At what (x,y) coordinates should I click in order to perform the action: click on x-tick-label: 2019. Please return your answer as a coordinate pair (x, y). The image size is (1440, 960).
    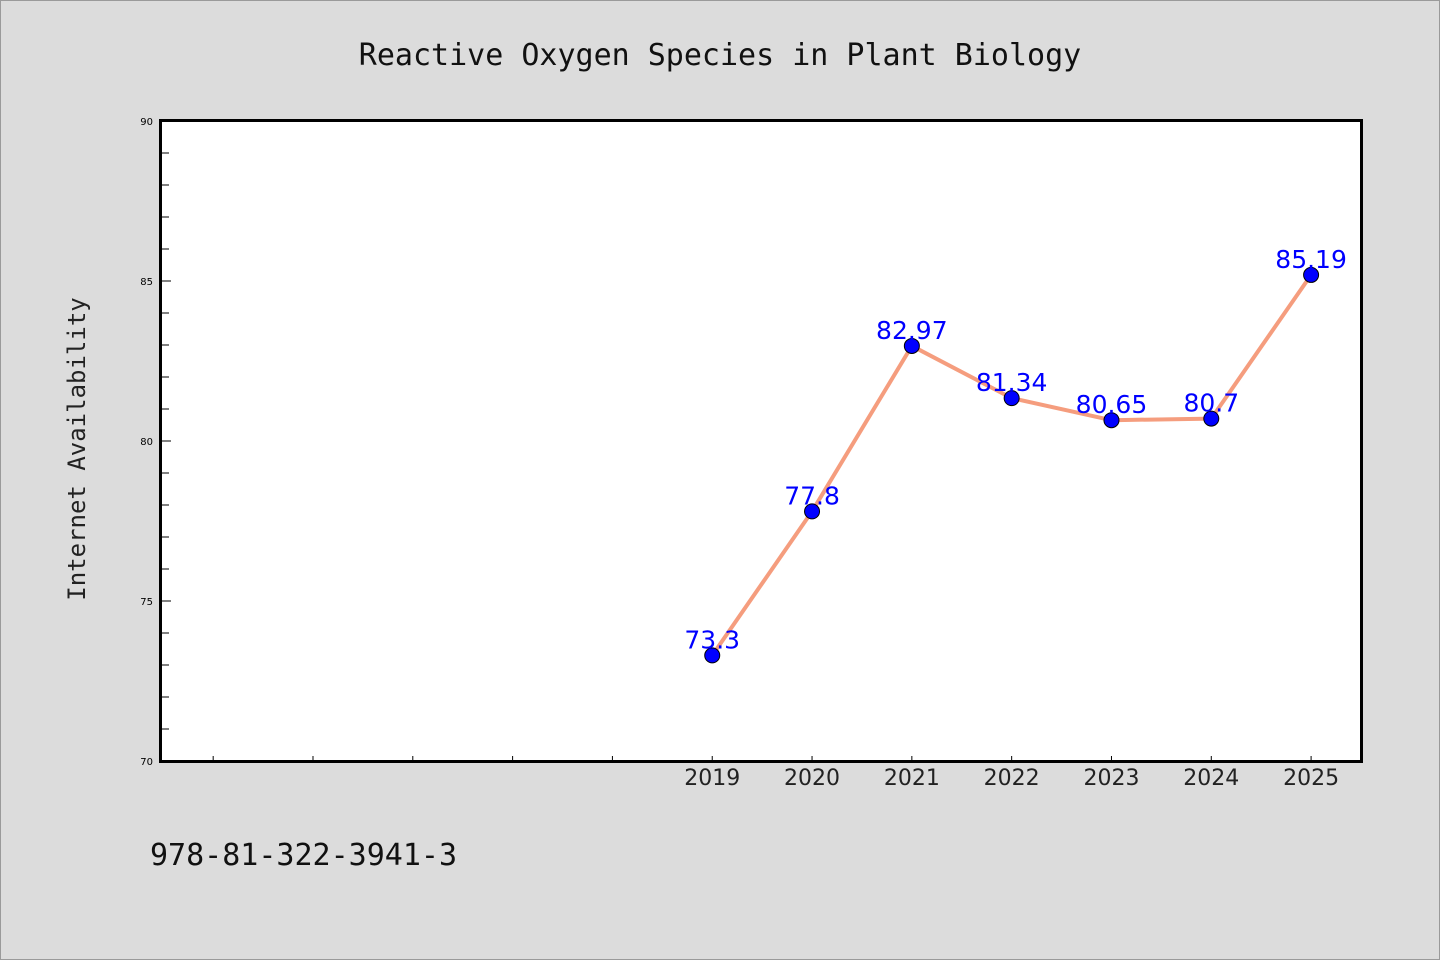
    Looking at the image, I should click on (712, 778).